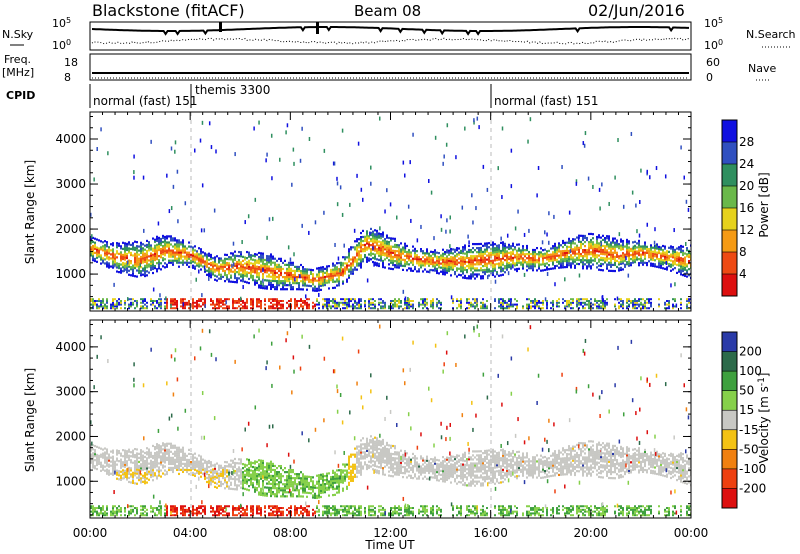  Describe the element at coordinates (709, 77) in the screenshot. I see `nave-tick-bottom: 0` at that location.